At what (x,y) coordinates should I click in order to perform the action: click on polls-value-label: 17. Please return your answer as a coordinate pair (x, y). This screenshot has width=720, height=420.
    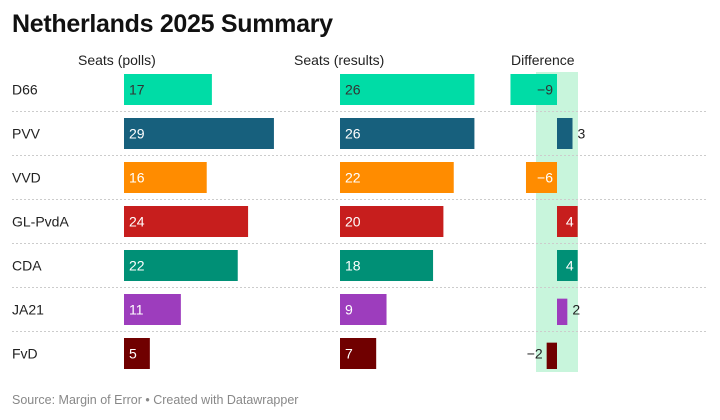
    Looking at the image, I should click on (137, 90).